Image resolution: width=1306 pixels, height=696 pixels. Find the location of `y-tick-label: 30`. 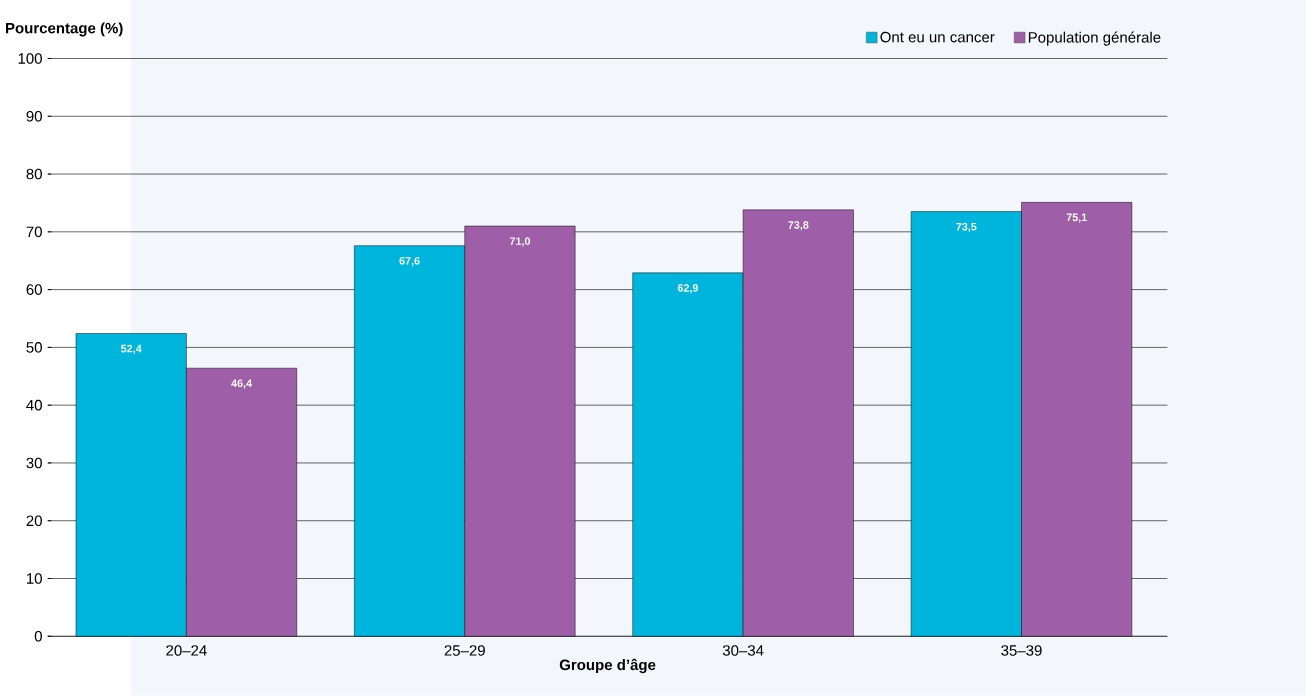

y-tick-label: 30 is located at coordinates (34, 463).